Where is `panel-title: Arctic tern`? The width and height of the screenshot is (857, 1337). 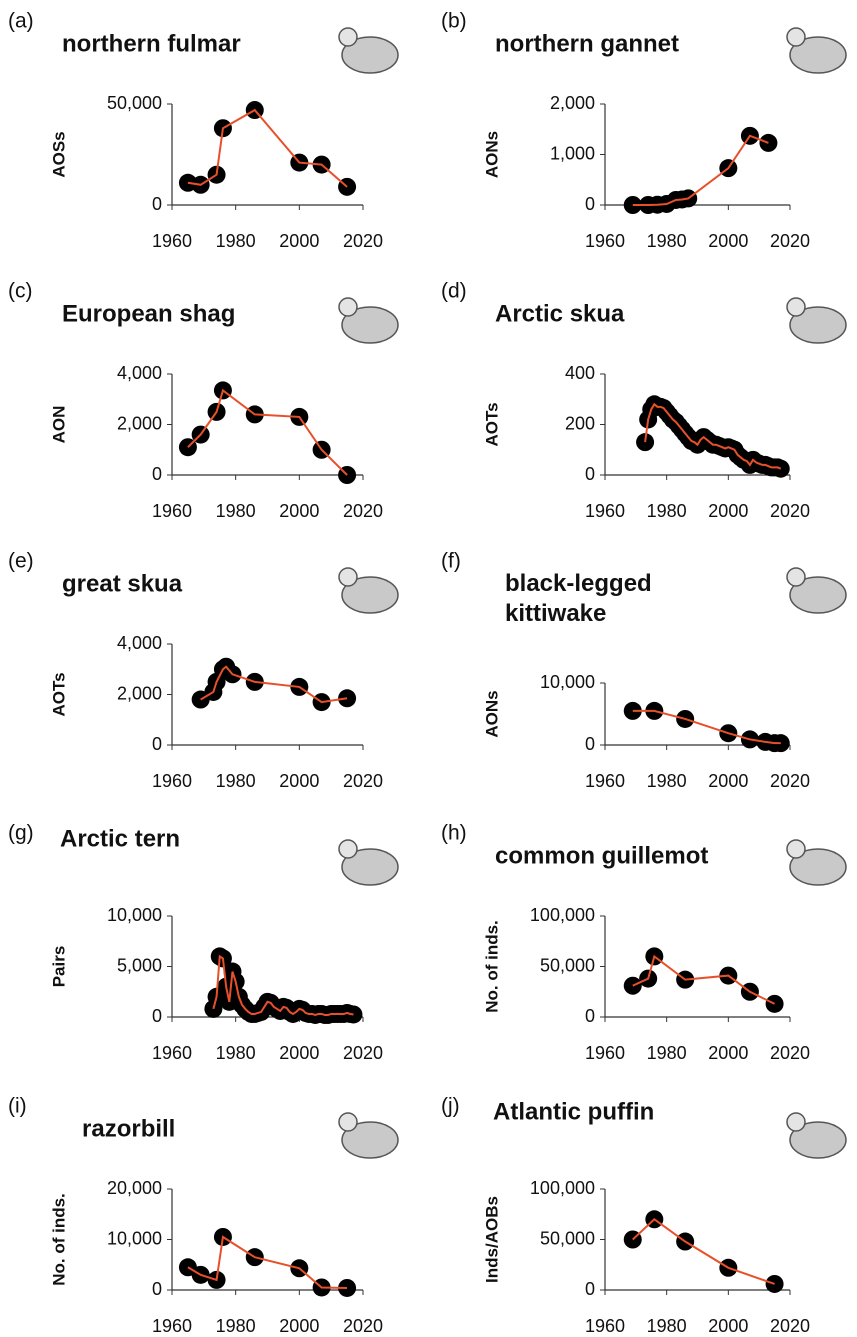 panel-title: Arctic tern is located at coordinates (120, 838).